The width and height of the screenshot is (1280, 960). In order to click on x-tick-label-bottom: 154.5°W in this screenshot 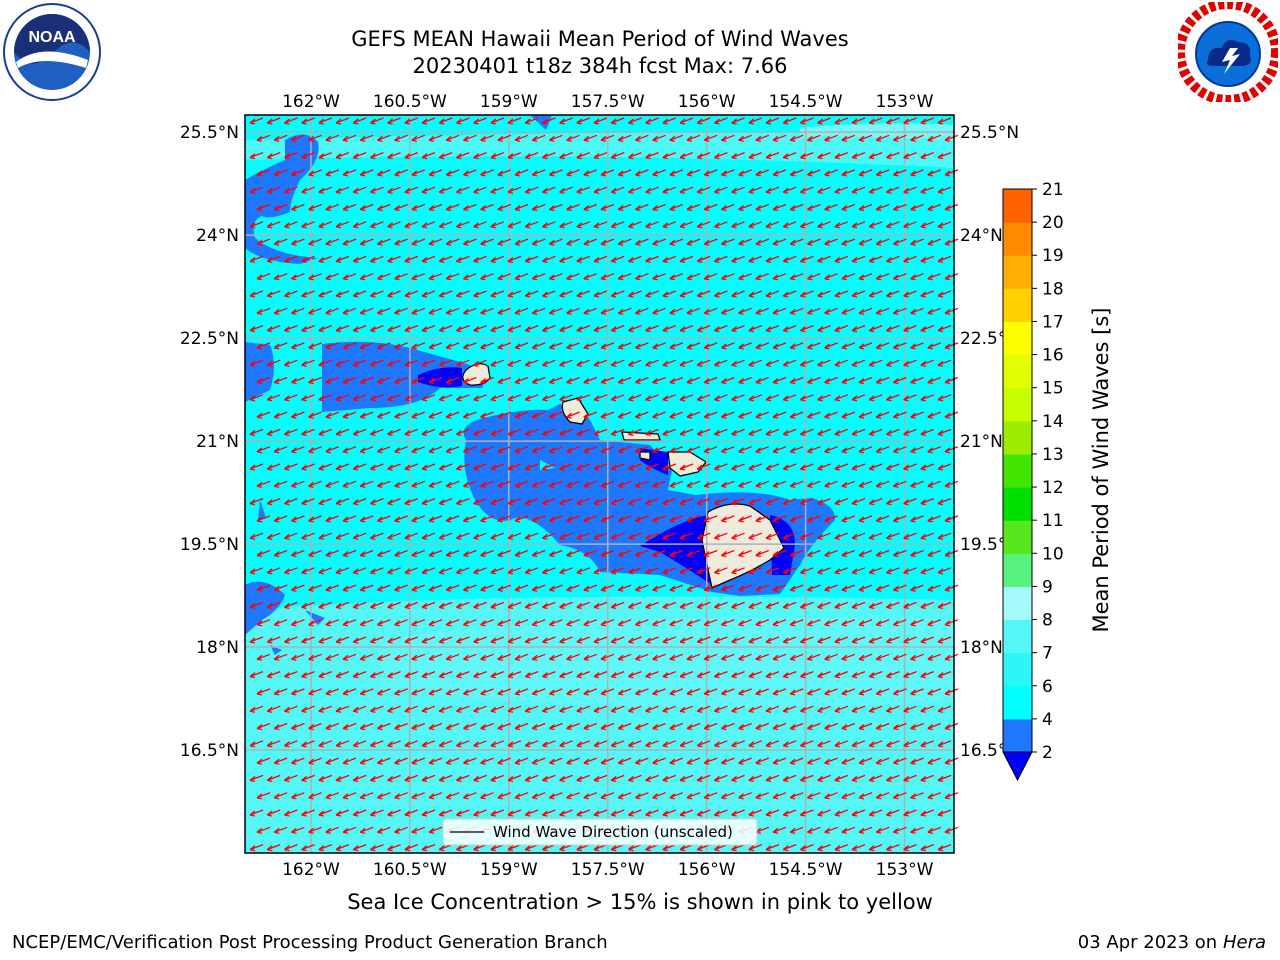, I will do `click(806, 870)`.